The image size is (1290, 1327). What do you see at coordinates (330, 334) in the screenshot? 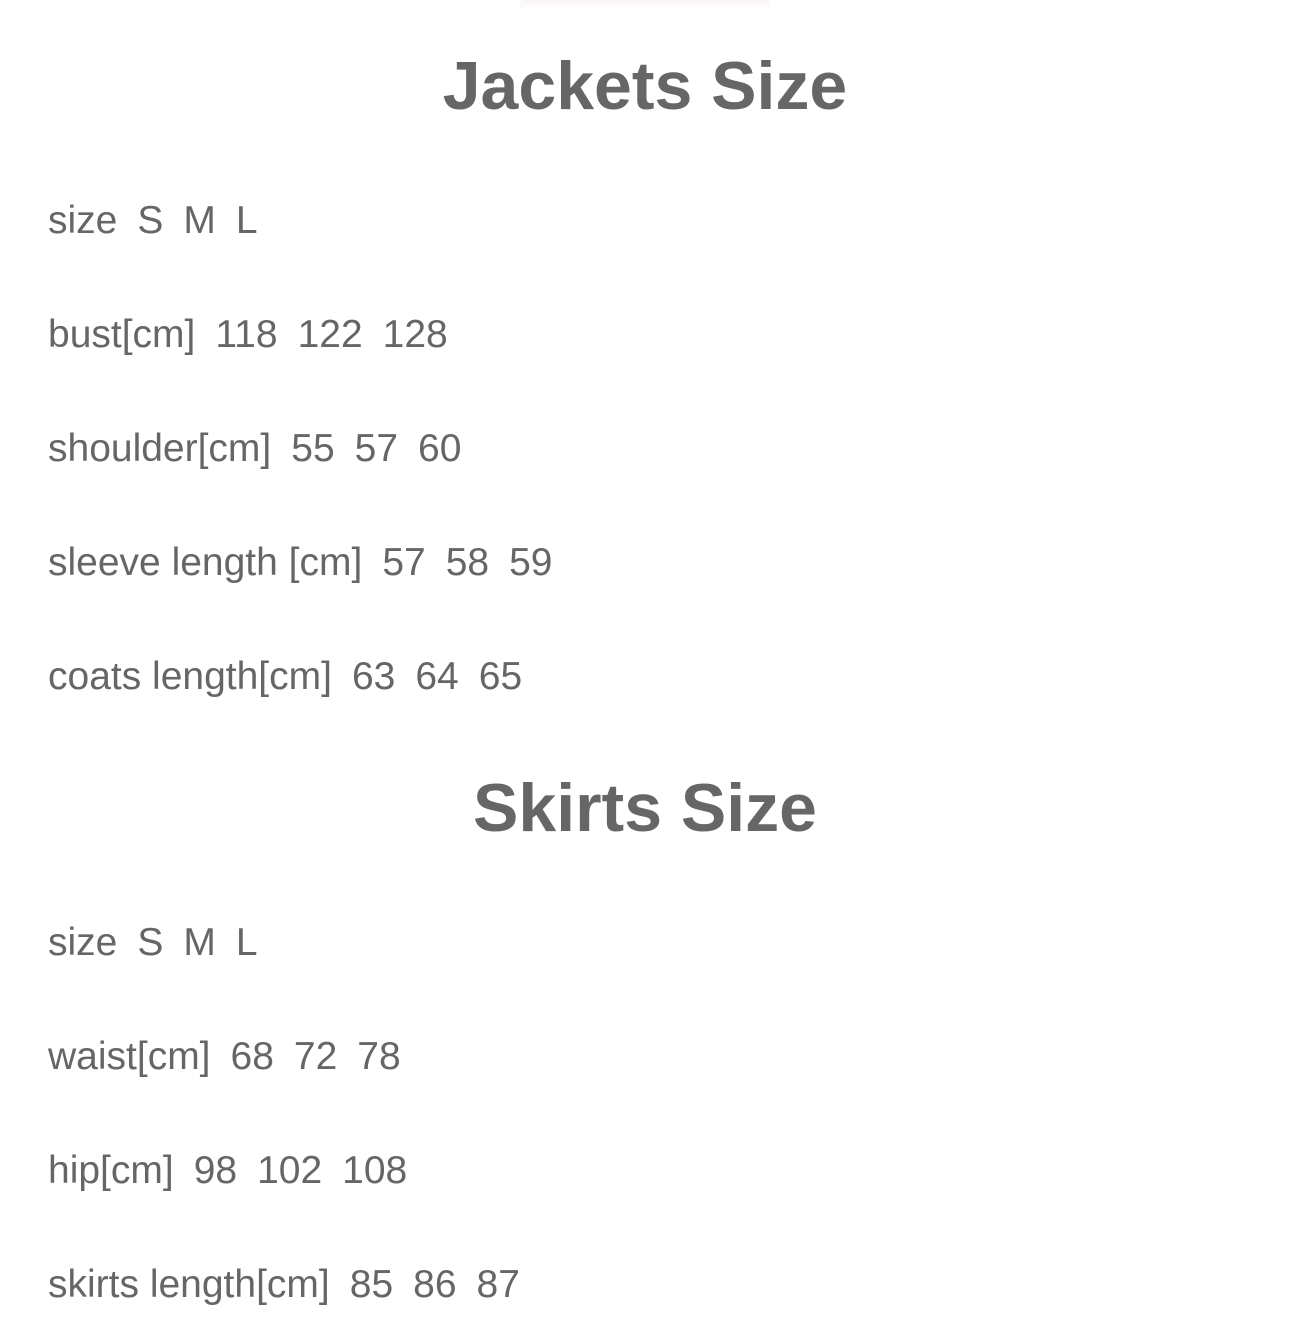
I see `row-value: 122` at bounding box center [330, 334].